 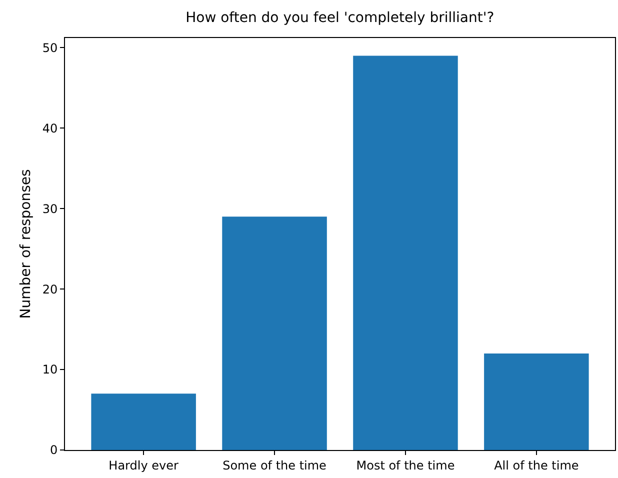 What do you see at coordinates (54, 450) in the screenshot?
I see `y-tick-label: 0` at bounding box center [54, 450].